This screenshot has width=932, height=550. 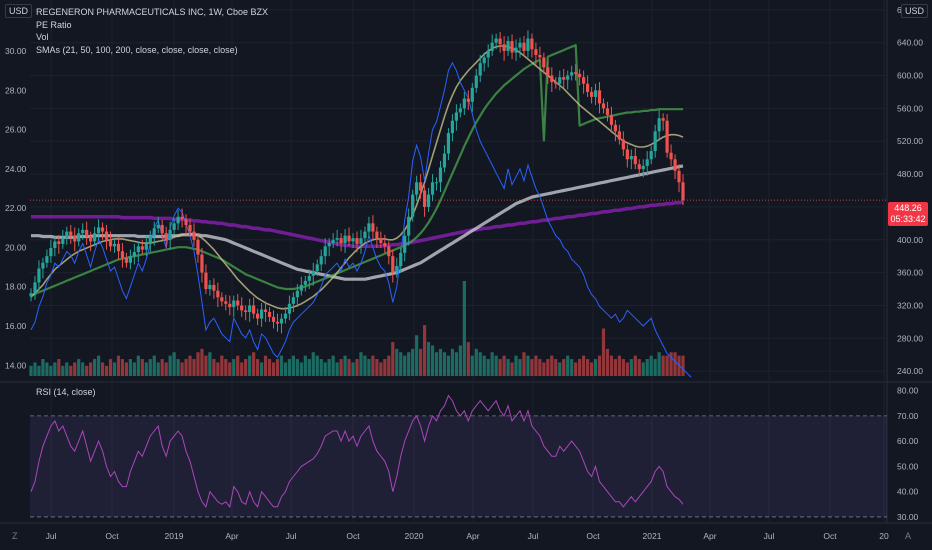 I want to click on left-currency-badge: USD, so click(x=19, y=11).